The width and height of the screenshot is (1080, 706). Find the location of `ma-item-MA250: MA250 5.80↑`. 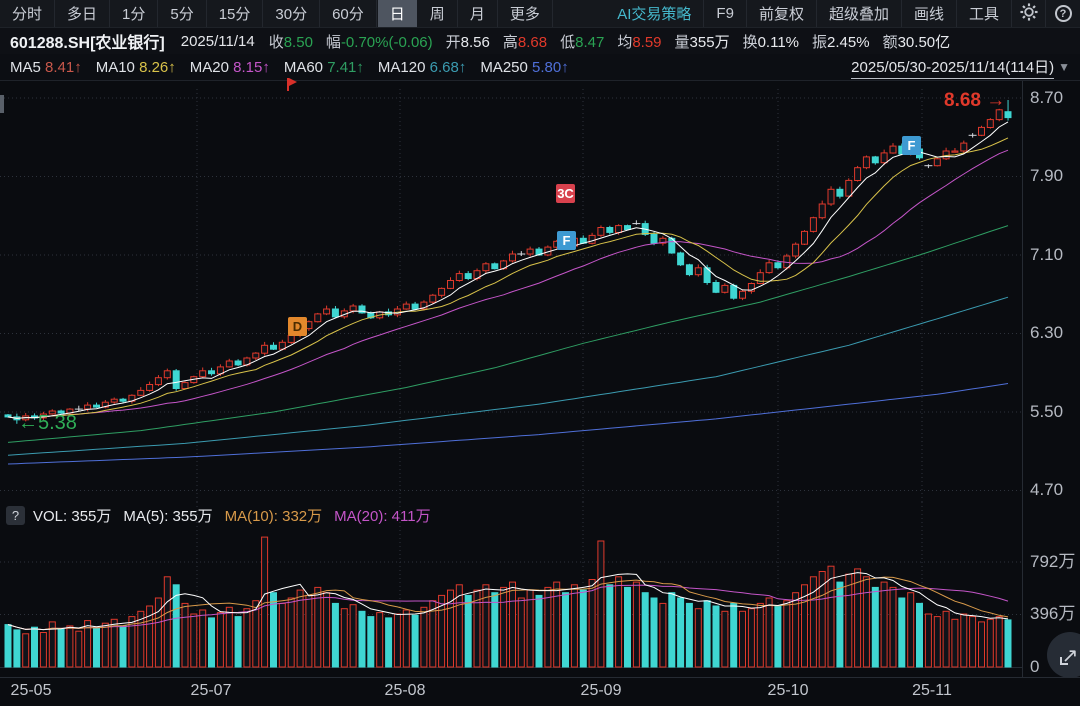

ma-item-MA250: MA250 5.80↑ is located at coordinates (524, 67).